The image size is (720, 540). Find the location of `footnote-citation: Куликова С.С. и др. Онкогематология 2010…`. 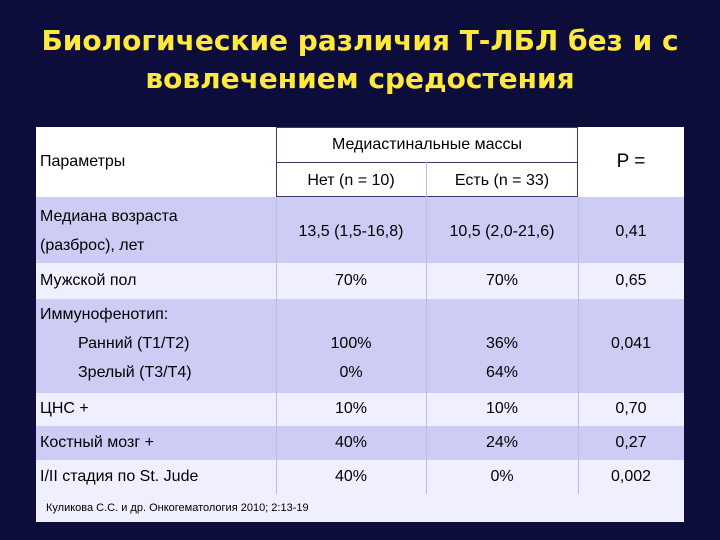

footnote-citation: Куликова С.С. и др. Онкогематология 2010… is located at coordinates (177, 508).